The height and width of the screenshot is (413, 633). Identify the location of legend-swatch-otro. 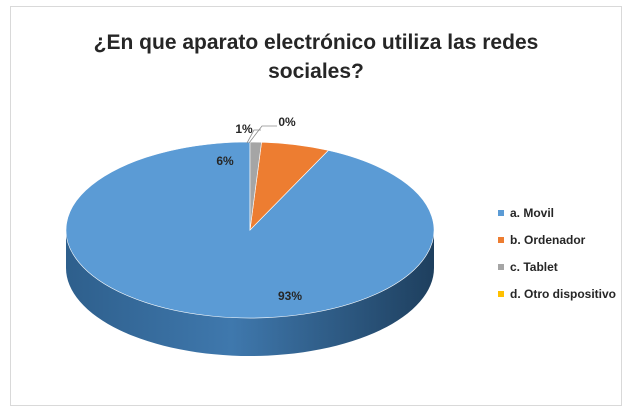
(501, 293).